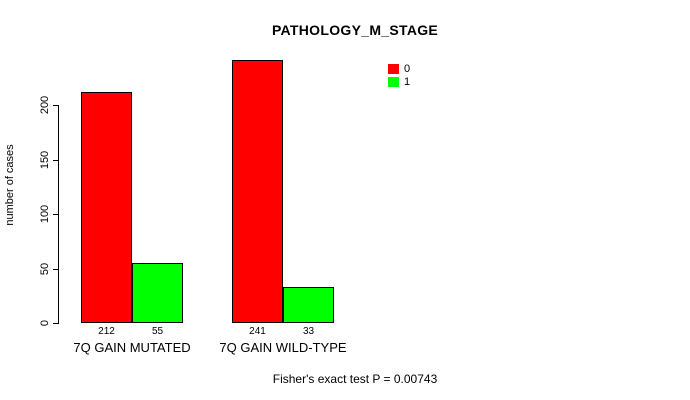 This screenshot has height=400, width=690. Describe the element at coordinates (106, 331) in the screenshot. I see `bar-value-label: 212` at that location.